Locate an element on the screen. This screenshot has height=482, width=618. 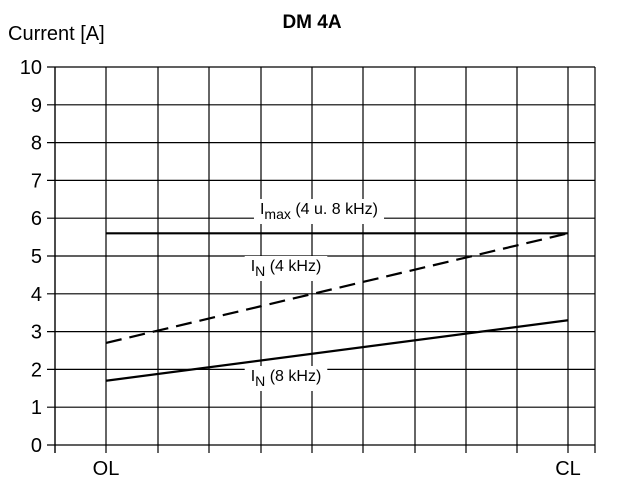
y-axis-label: Current [A] is located at coordinates (56, 34).